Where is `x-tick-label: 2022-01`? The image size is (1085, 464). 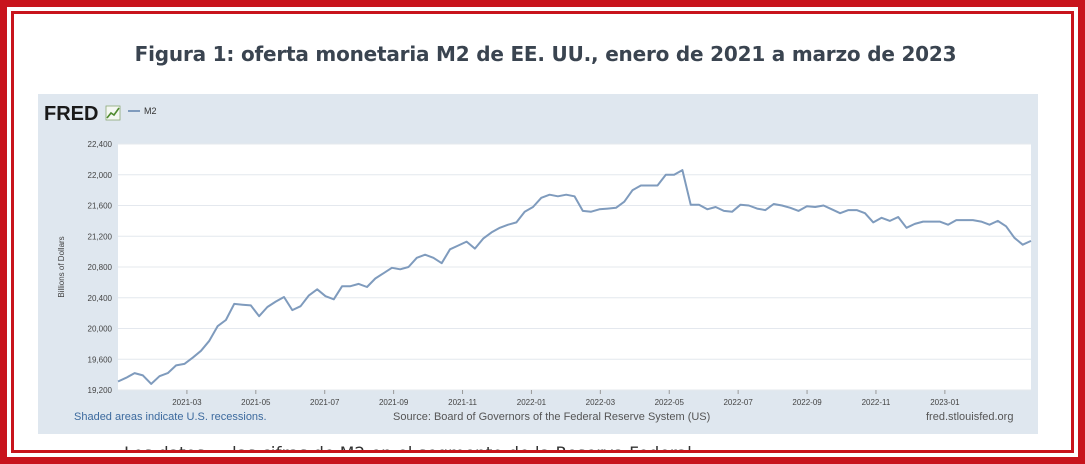
x-tick-label: 2022-01 is located at coordinates (532, 402).